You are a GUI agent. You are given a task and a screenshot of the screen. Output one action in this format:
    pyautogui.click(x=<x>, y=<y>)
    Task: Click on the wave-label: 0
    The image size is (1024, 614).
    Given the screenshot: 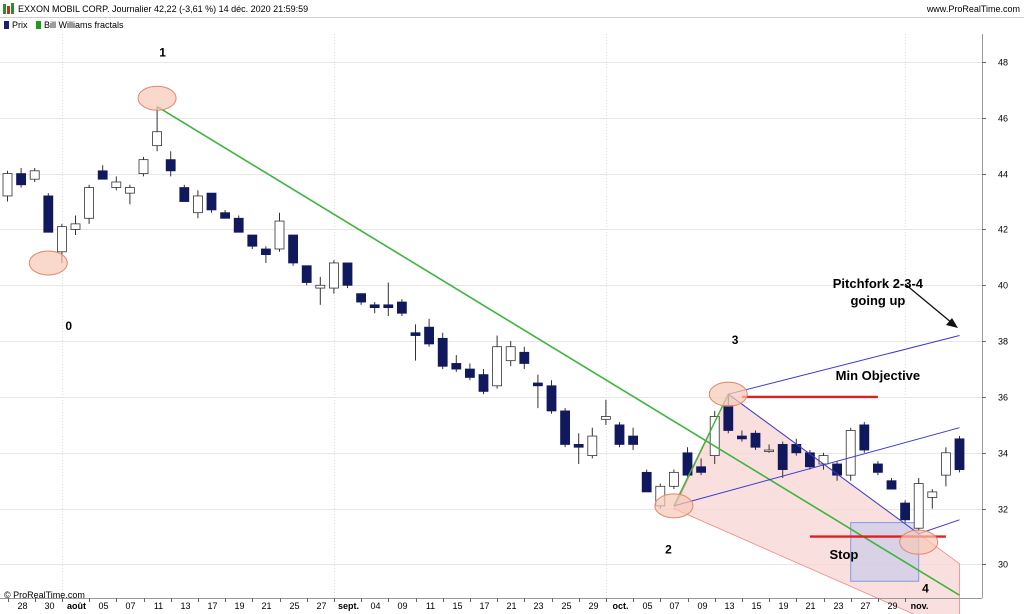 What is the action you would take?
    pyautogui.click(x=68, y=326)
    